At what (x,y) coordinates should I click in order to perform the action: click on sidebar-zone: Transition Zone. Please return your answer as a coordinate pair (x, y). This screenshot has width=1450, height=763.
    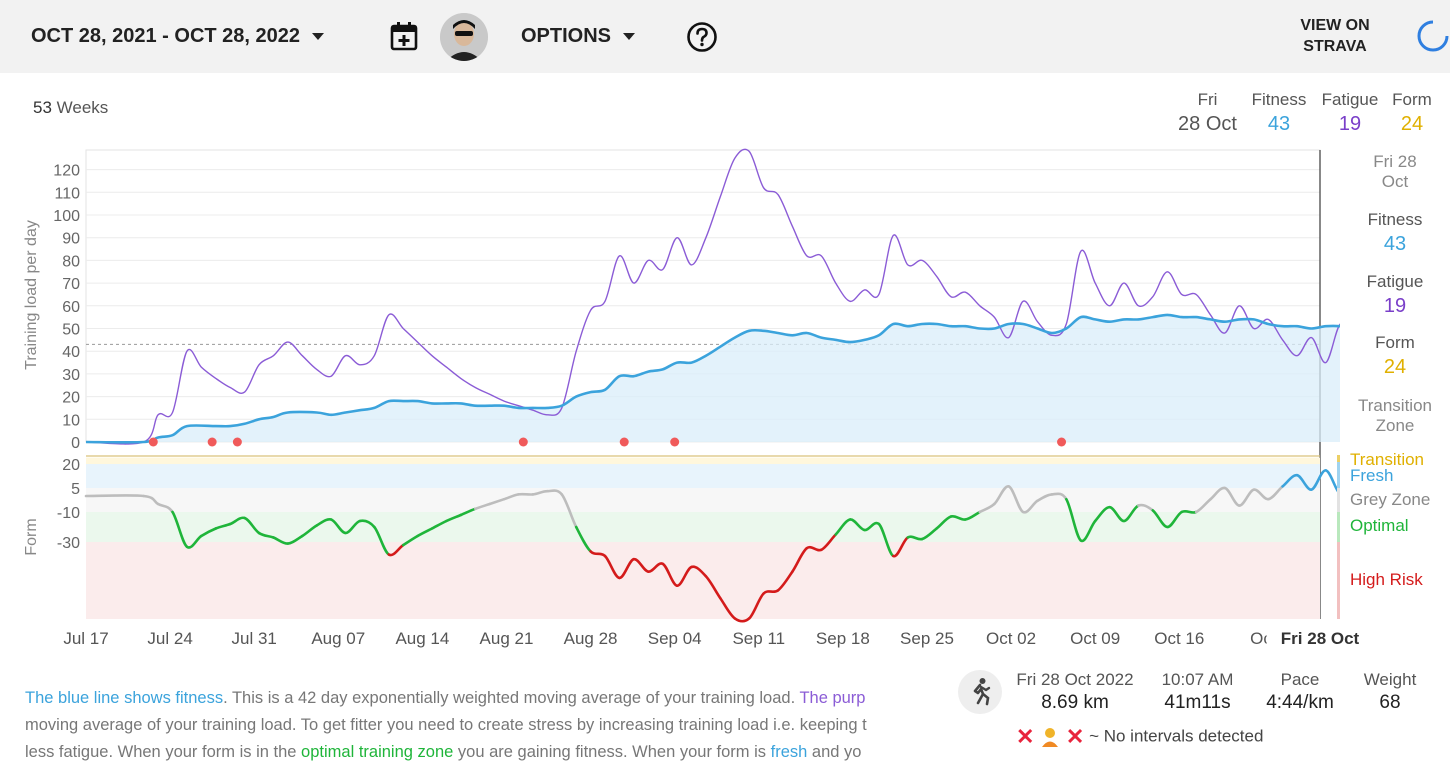
    Looking at the image, I should click on (1395, 416).